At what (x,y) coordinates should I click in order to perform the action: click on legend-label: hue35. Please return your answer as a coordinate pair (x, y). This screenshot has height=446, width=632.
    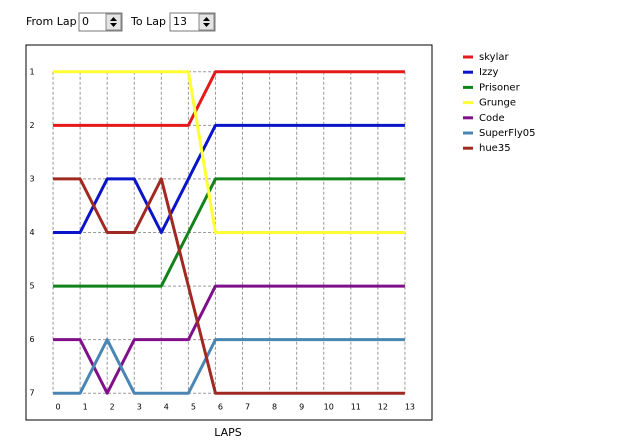
    Looking at the image, I should click on (495, 148).